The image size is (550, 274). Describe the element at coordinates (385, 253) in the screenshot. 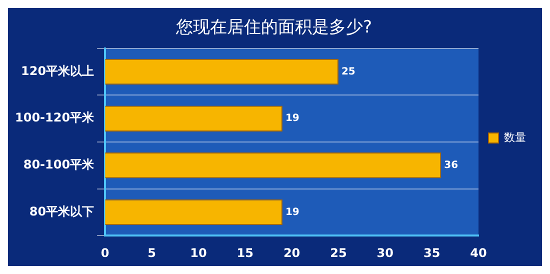

I see `x-tick-label: 30` at that location.